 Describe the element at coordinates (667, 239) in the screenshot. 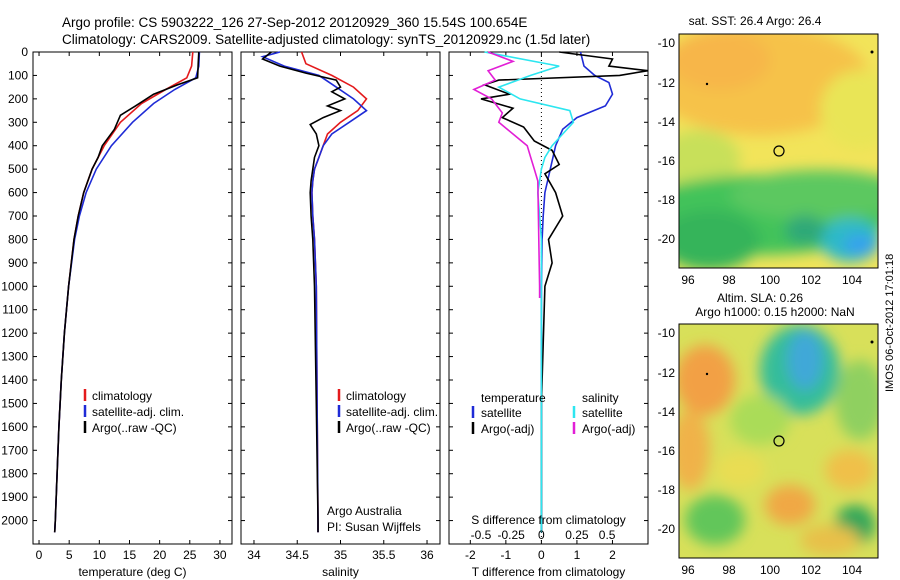

I see `map1-ytick: -20` at that location.